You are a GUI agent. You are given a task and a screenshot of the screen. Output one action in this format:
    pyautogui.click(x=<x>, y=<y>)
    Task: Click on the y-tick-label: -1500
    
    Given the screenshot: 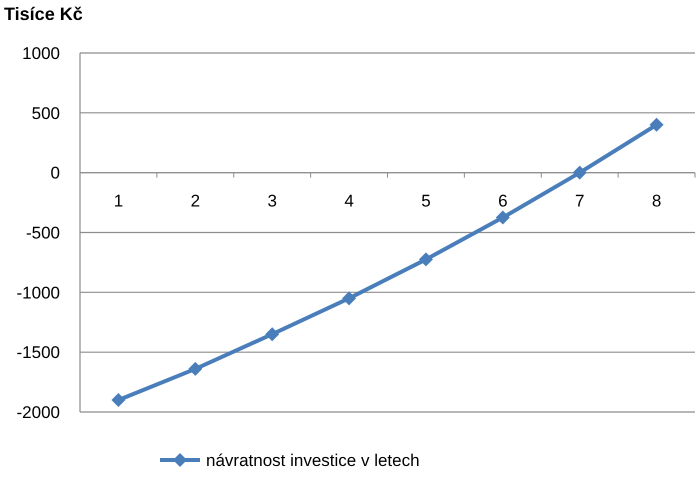 What is the action you would take?
    pyautogui.click(x=38, y=352)
    